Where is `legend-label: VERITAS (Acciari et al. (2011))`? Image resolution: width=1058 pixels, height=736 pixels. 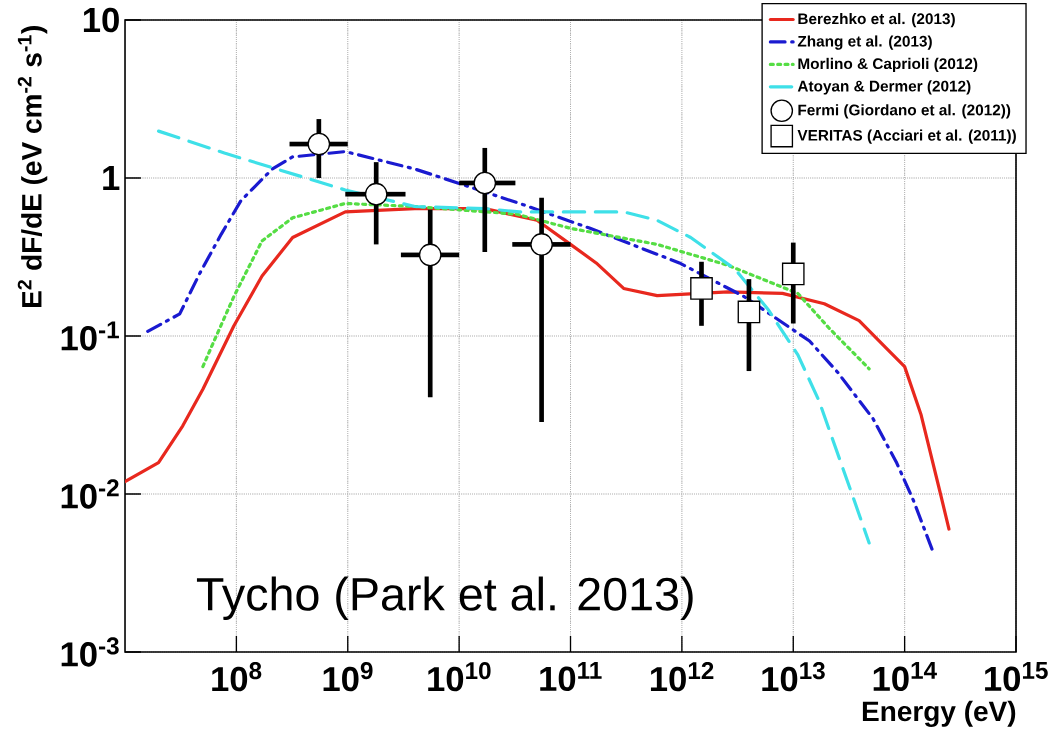
legend-label: VERITAS (Acciari et al. (2011)) is located at coordinates (906, 136).